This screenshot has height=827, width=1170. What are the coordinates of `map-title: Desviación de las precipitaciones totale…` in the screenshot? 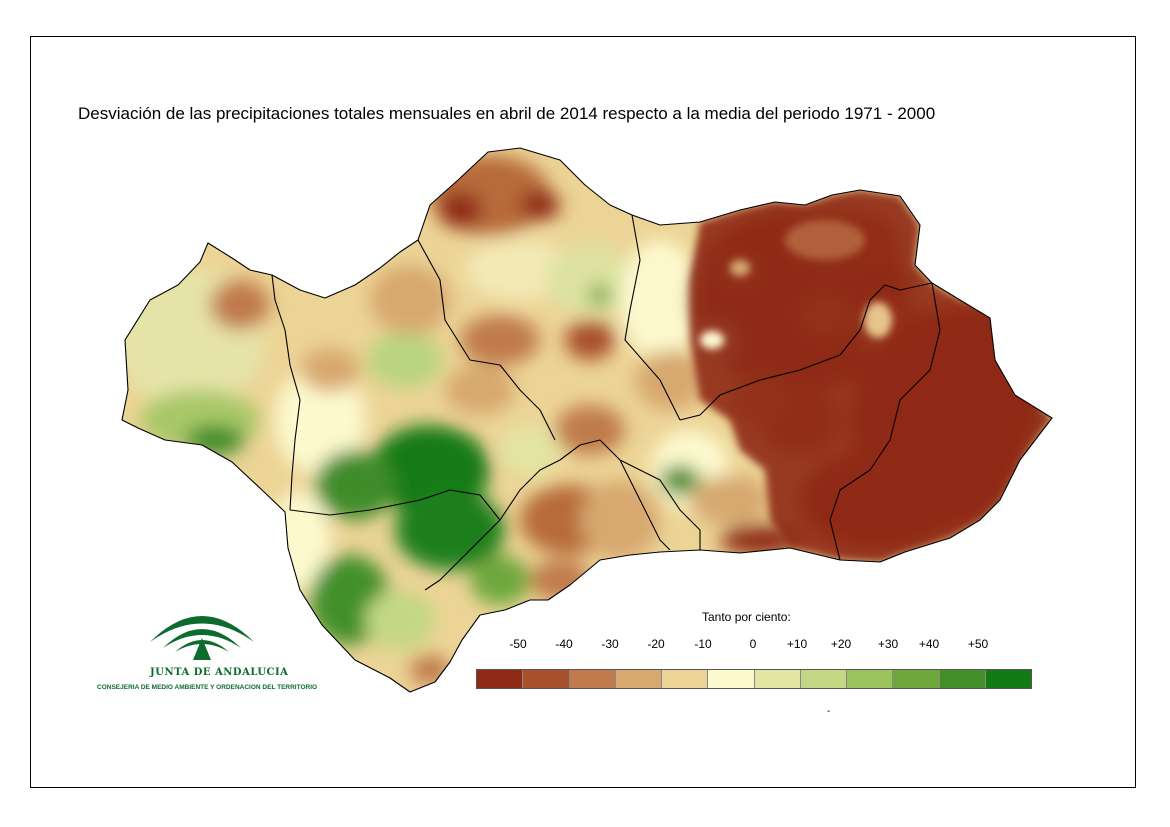 It's located at (507, 113).